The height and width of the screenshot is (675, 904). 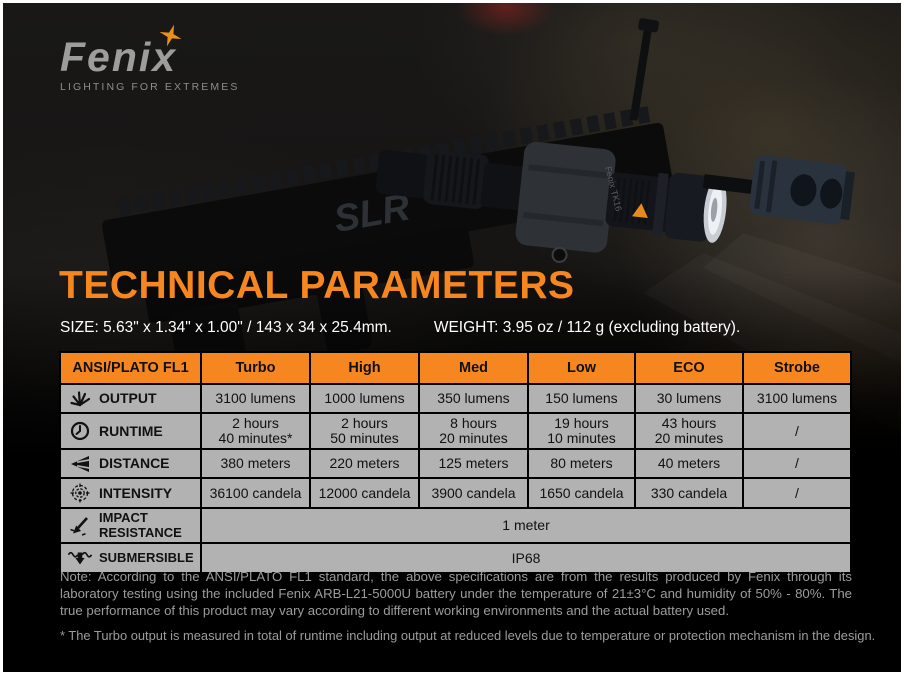 What do you see at coordinates (689, 398) in the screenshot?
I see `spec-cell: 30 lumens` at bounding box center [689, 398].